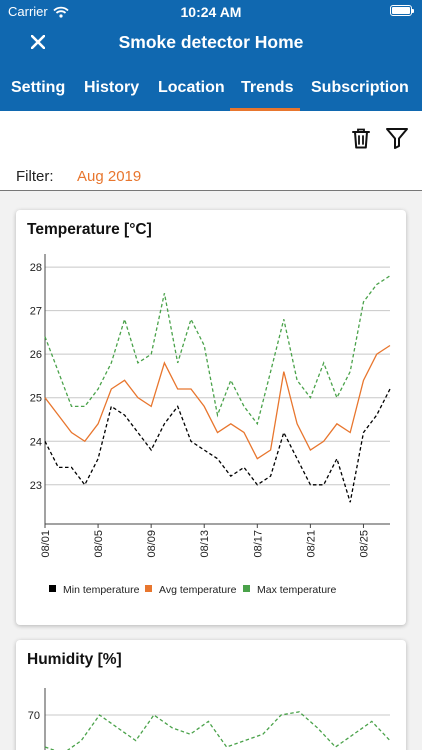 Image resolution: width=422 pixels, height=750 pixels. What do you see at coordinates (211, 177) in the screenshot?
I see `filter-row: Filter: Aug 2019` at bounding box center [211, 177].